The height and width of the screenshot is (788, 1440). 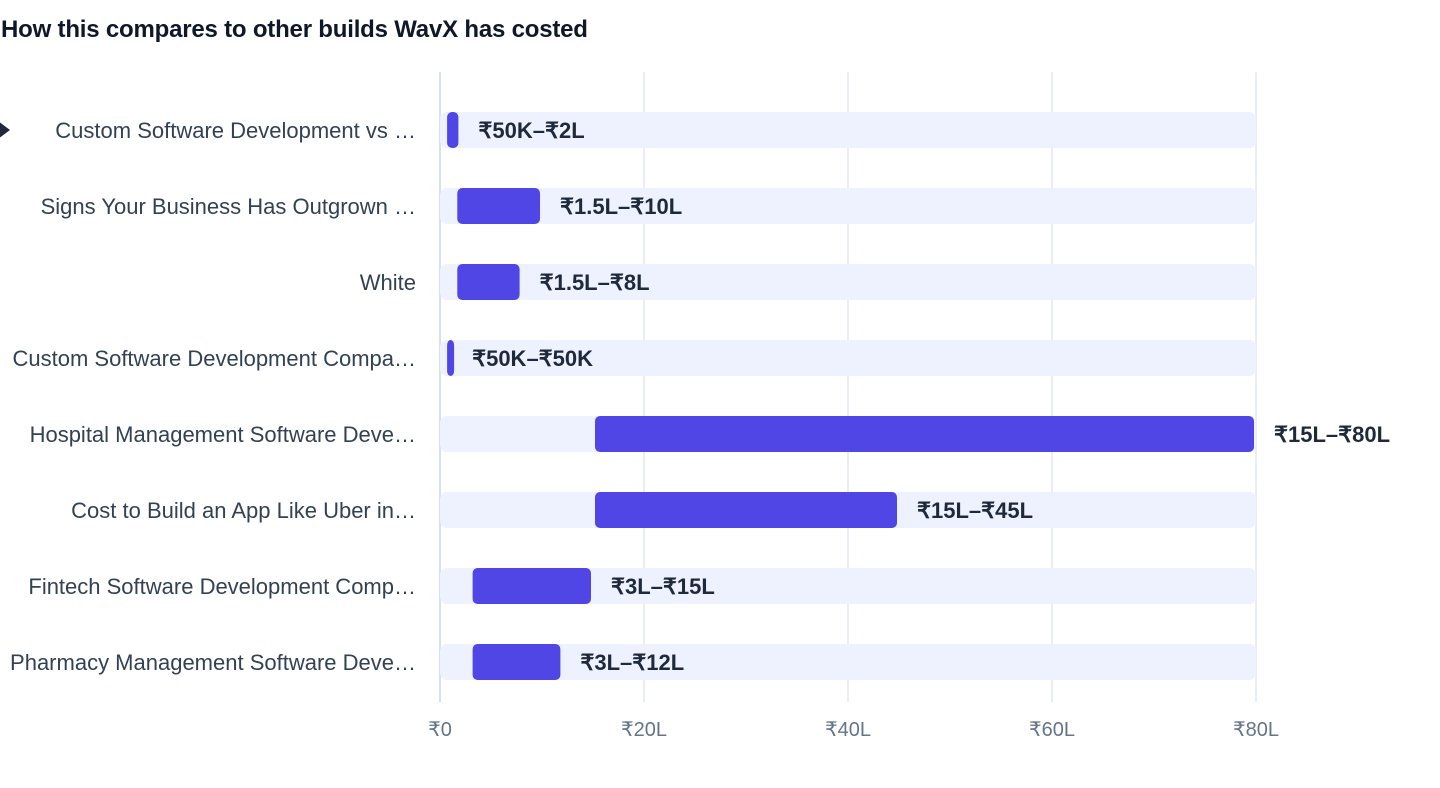 I want to click on range-value-label: ₹3L–₹15L, so click(x=663, y=586).